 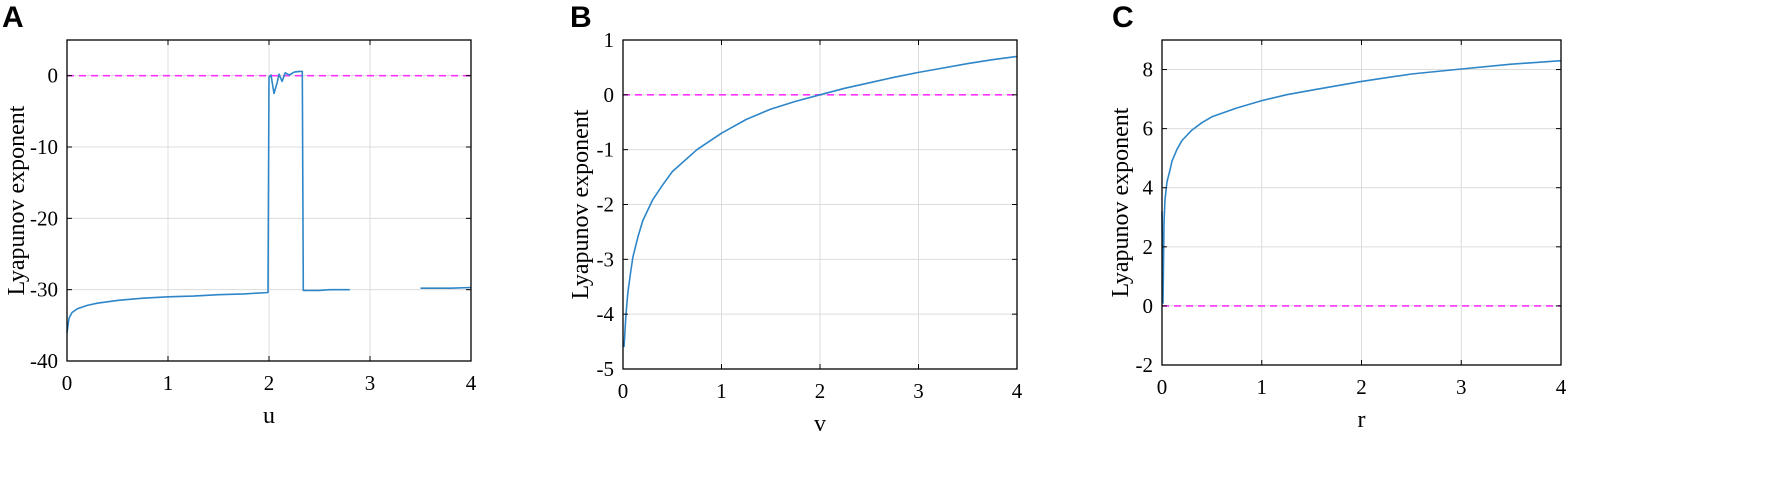 I want to click on y-tick-label: -10, so click(x=44, y=147).